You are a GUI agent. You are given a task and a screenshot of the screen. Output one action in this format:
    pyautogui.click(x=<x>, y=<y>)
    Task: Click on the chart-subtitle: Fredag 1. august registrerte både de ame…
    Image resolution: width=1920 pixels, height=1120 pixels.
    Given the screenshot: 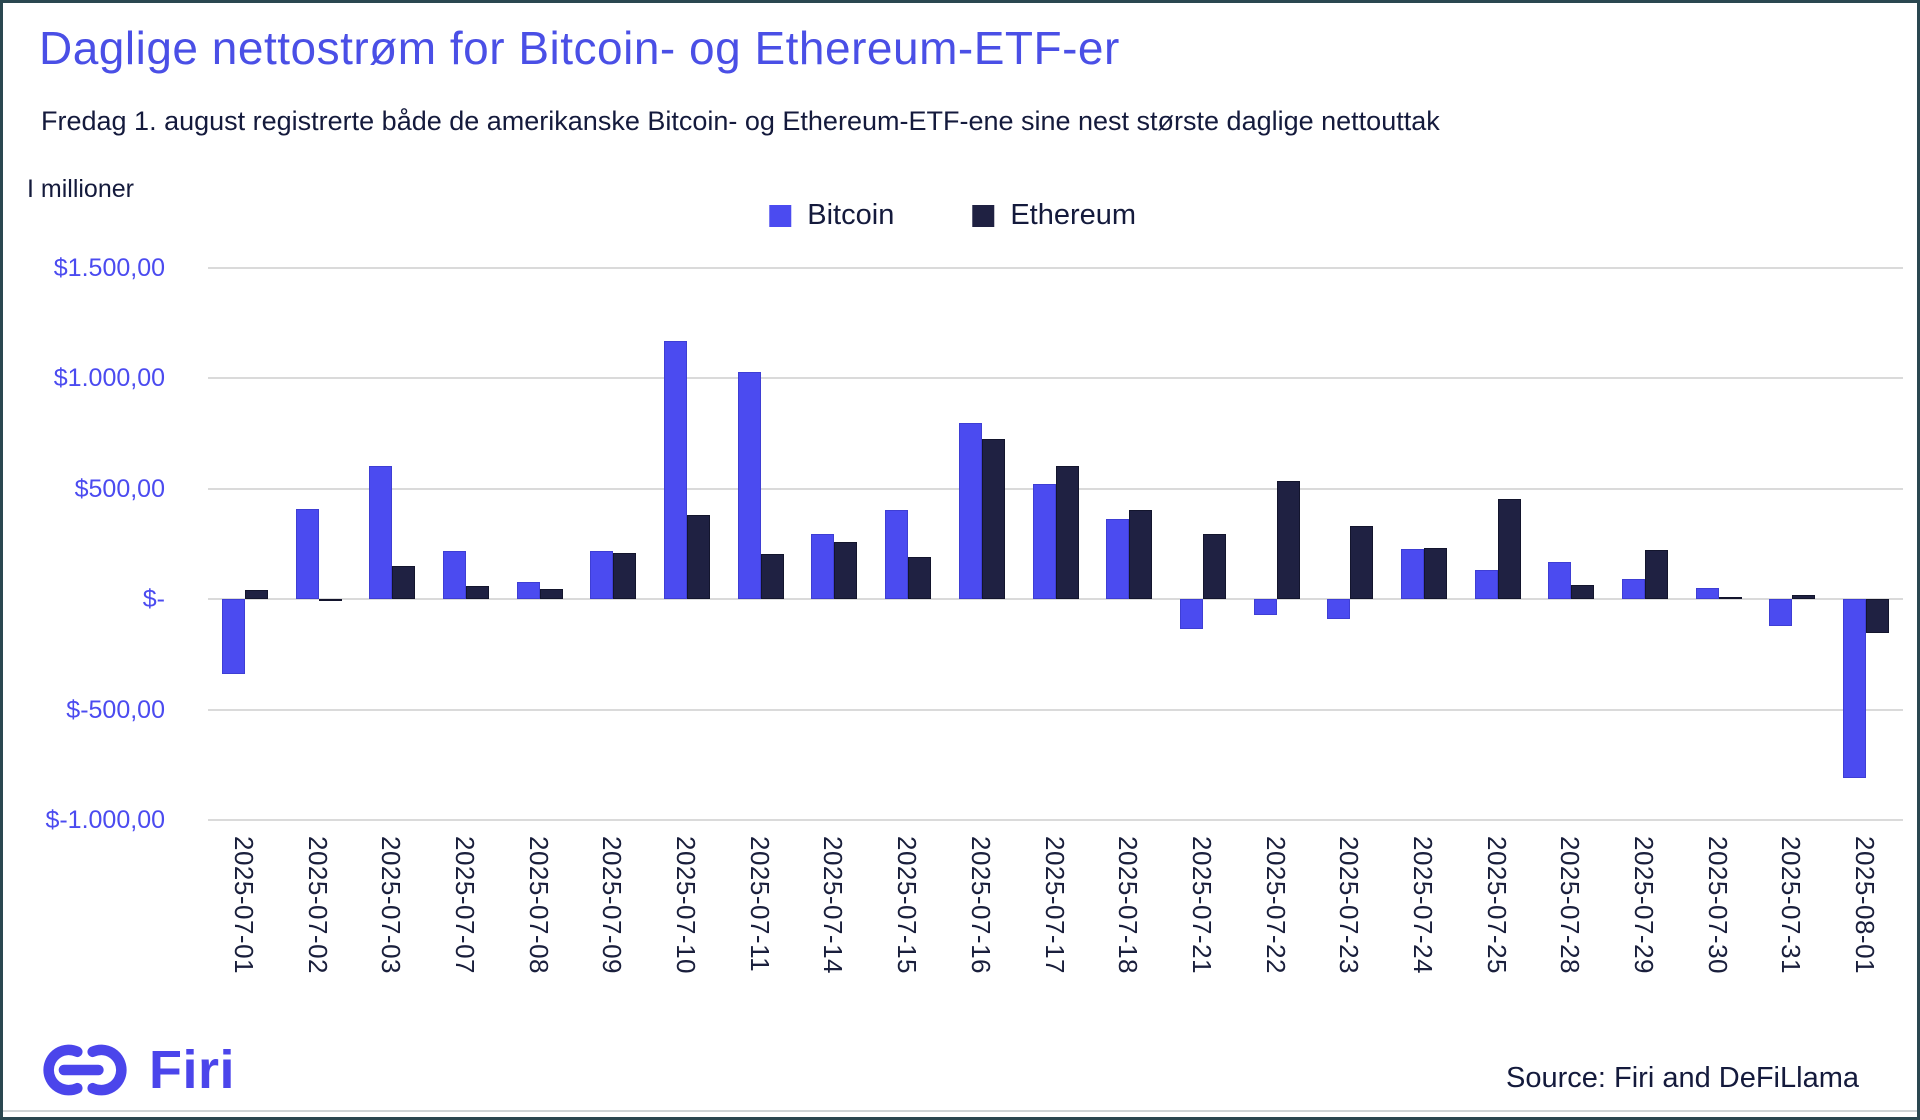 What is the action you would take?
    pyautogui.click(x=740, y=121)
    